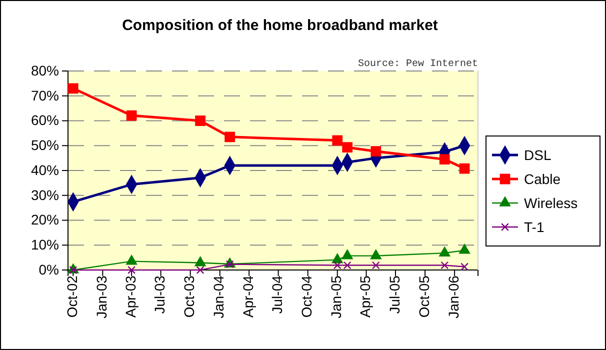 The height and width of the screenshot is (350, 606). What do you see at coordinates (542, 179) in the screenshot?
I see `legend-label: Cable` at bounding box center [542, 179].